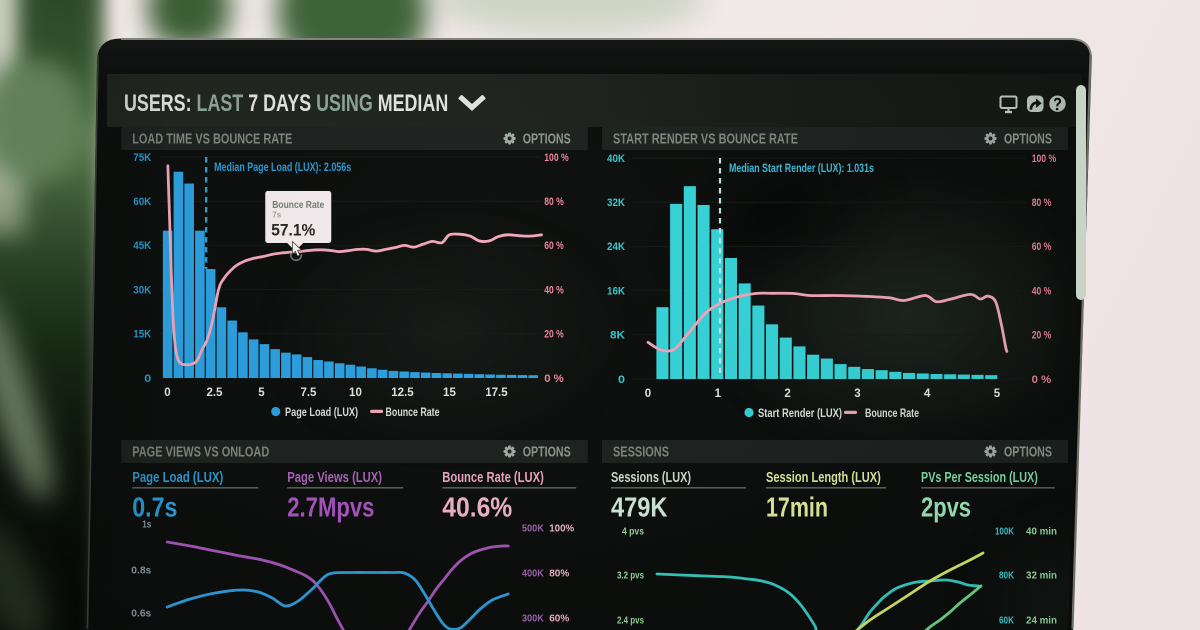 The width and height of the screenshot is (1200, 630). I want to click on svg-text: 80K, so click(1006, 576).